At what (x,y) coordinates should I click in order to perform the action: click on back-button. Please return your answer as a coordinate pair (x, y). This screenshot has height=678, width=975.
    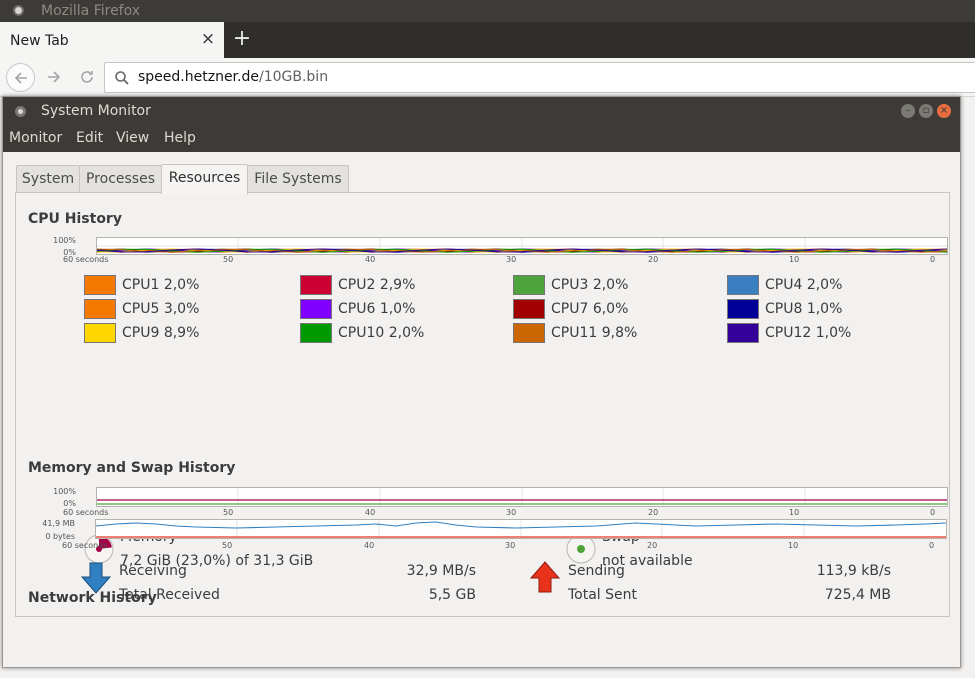
    Looking at the image, I should click on (20, 77).